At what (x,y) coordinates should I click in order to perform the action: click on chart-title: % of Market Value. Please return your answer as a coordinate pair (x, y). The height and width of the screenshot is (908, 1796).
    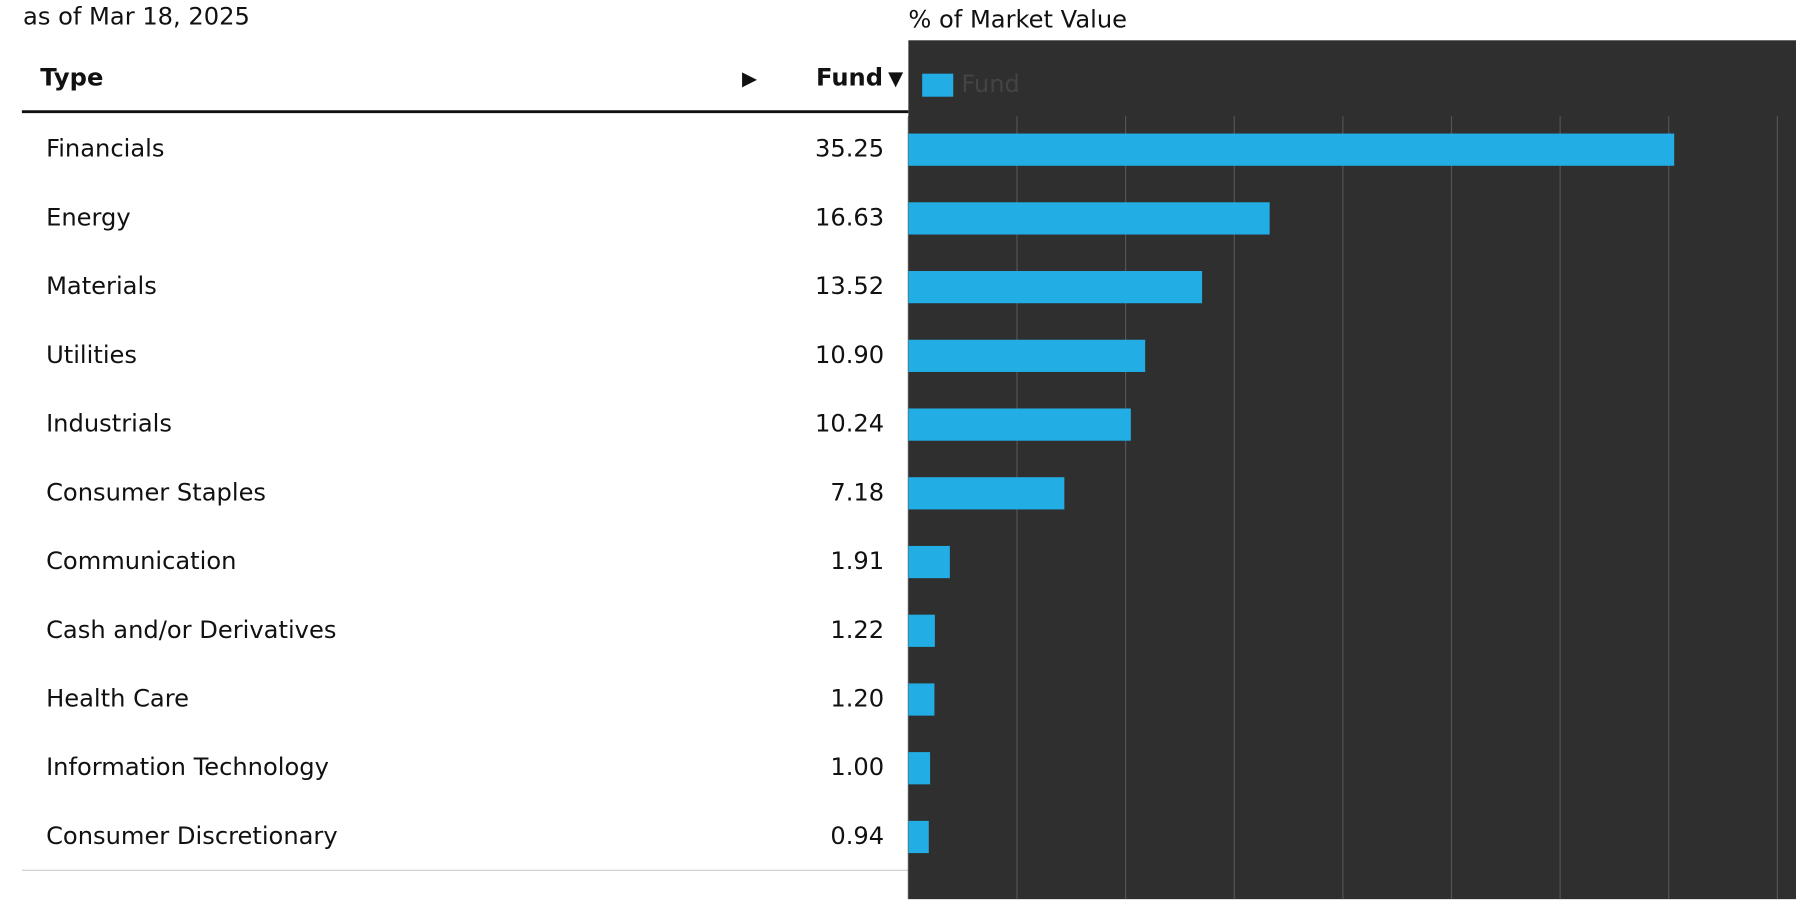
    Looking at the image, I should click on (1017, 20).